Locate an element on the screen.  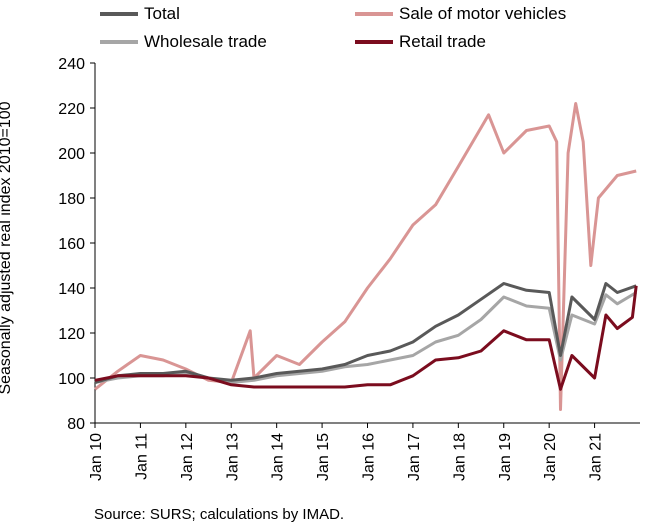
legend-item-retail-trade: Retail trade is located at coordinates (420, 42).